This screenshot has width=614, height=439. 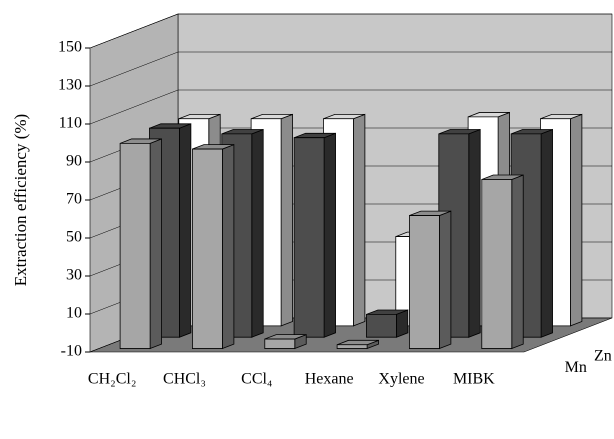 What do you see at coordinates (112, 379) in the screenshot?
I see `x-tick-label: CH₂Cl₂` at bounding box center [112, 379].